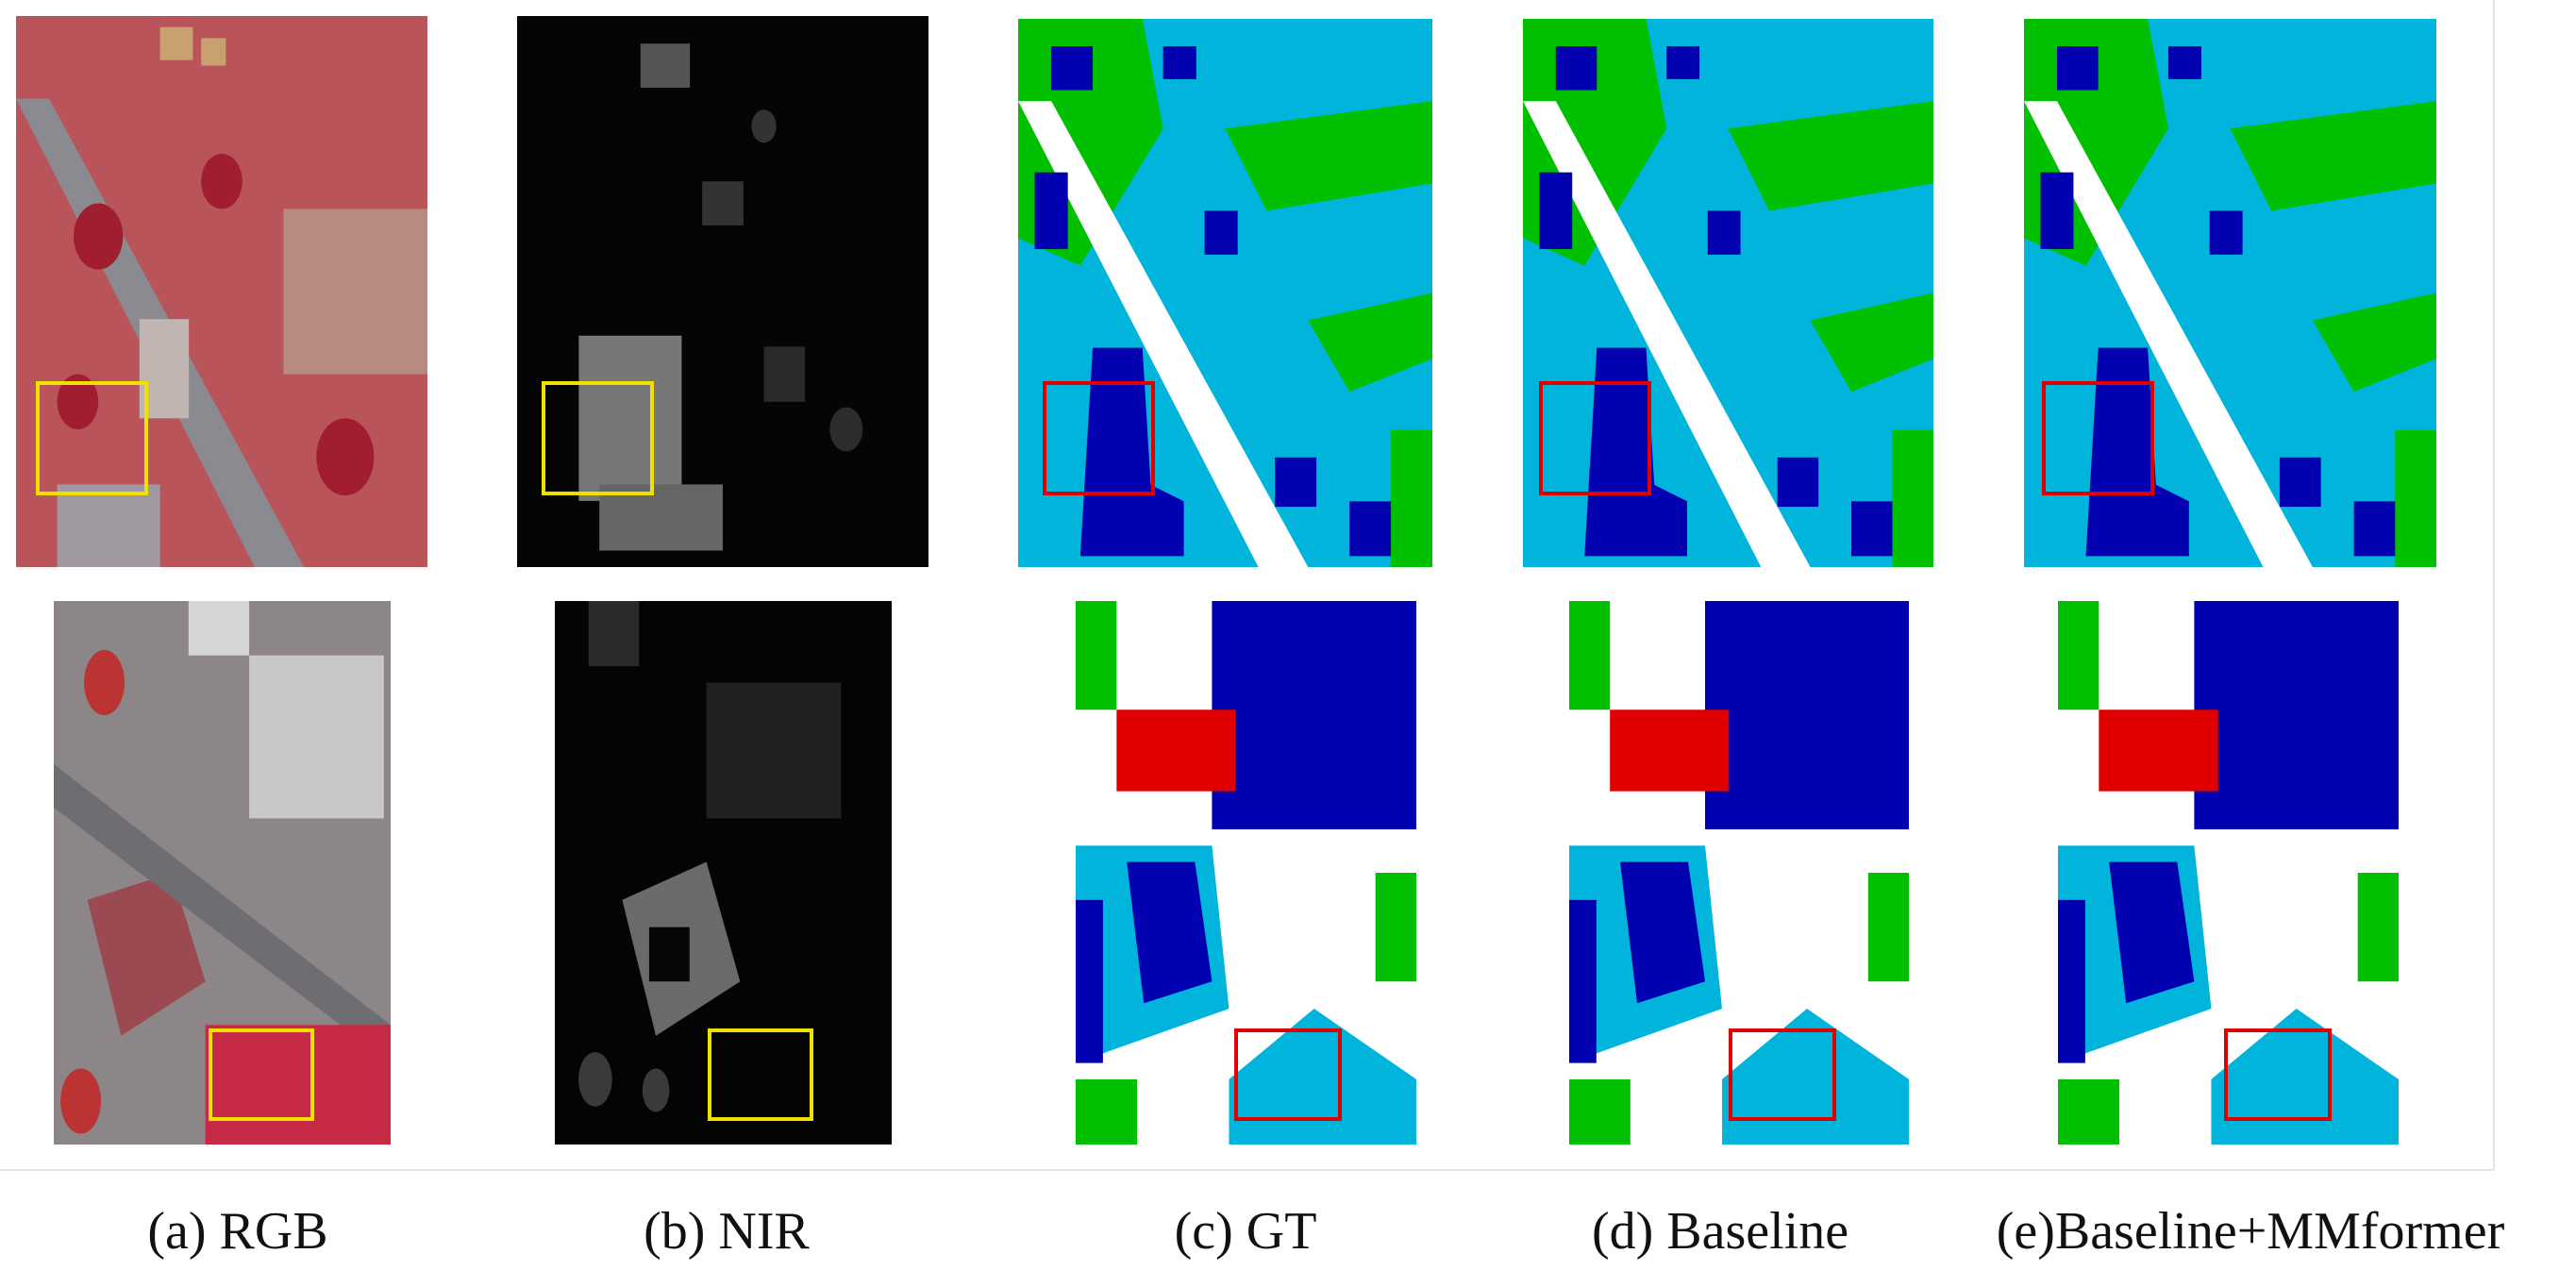  I want to click on caption: (d) Baseline, so click(1720, 1232).